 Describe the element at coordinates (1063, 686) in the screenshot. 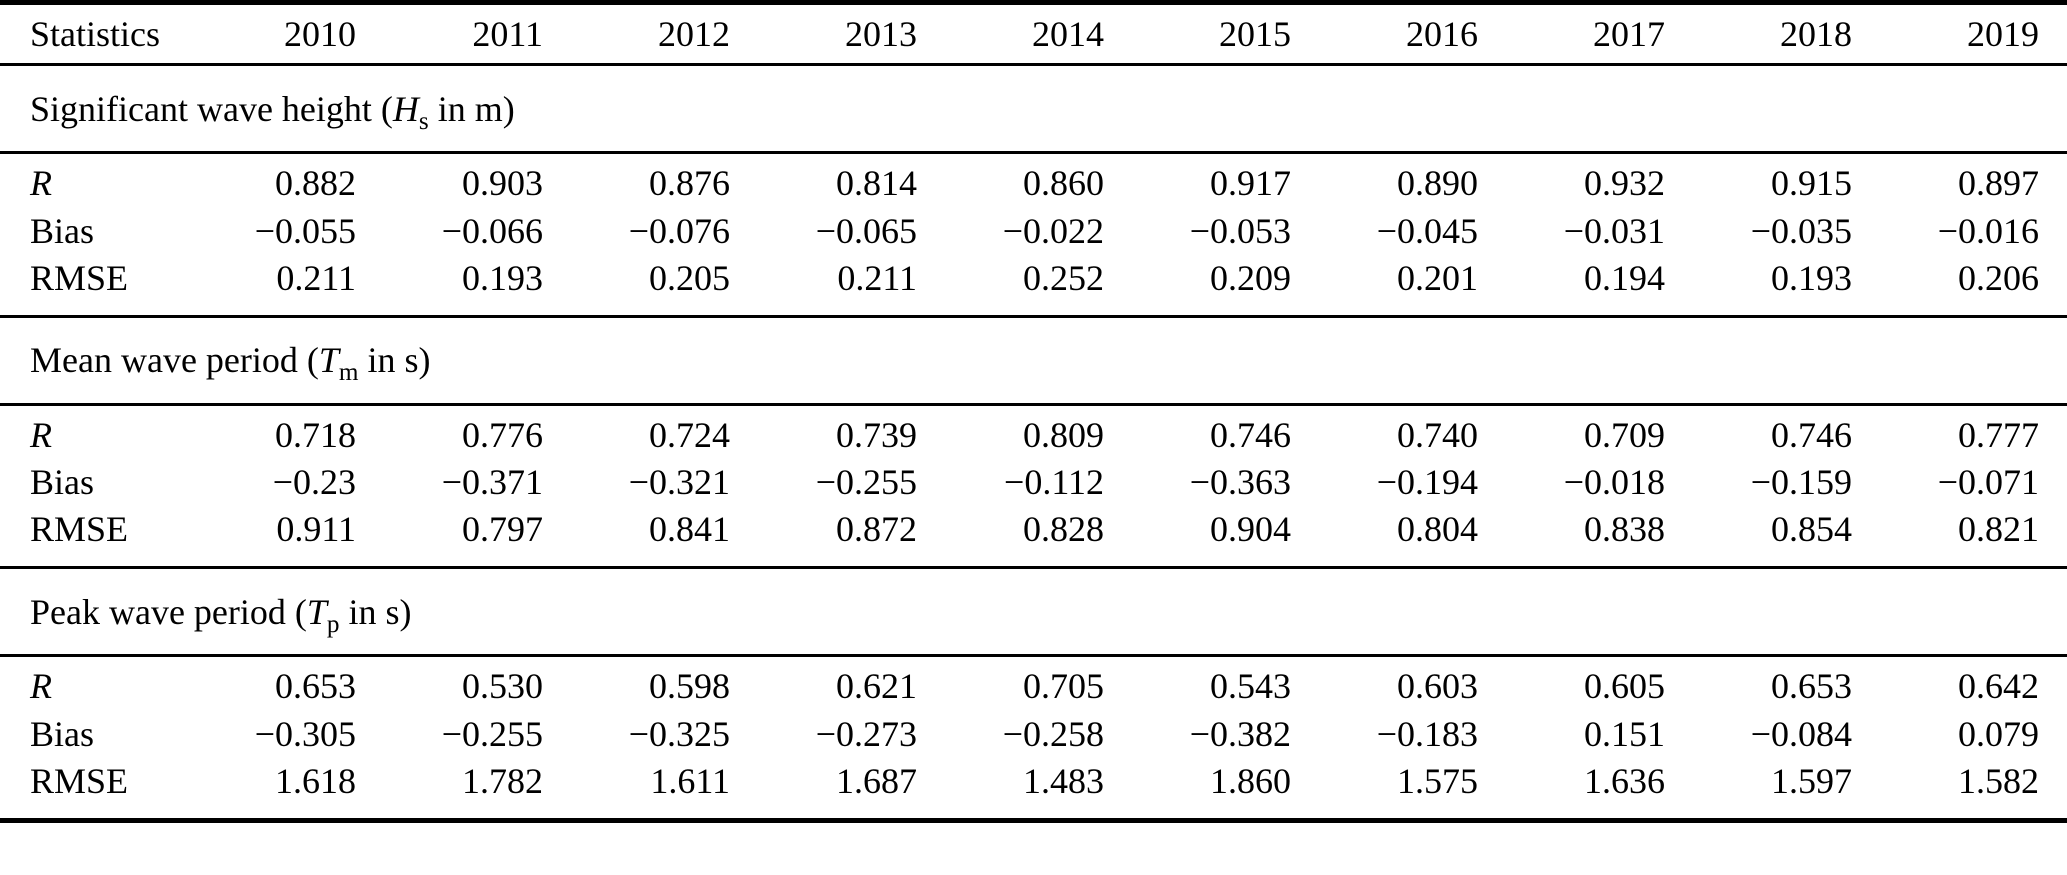

I see `stat-value: 0.705` at that location.